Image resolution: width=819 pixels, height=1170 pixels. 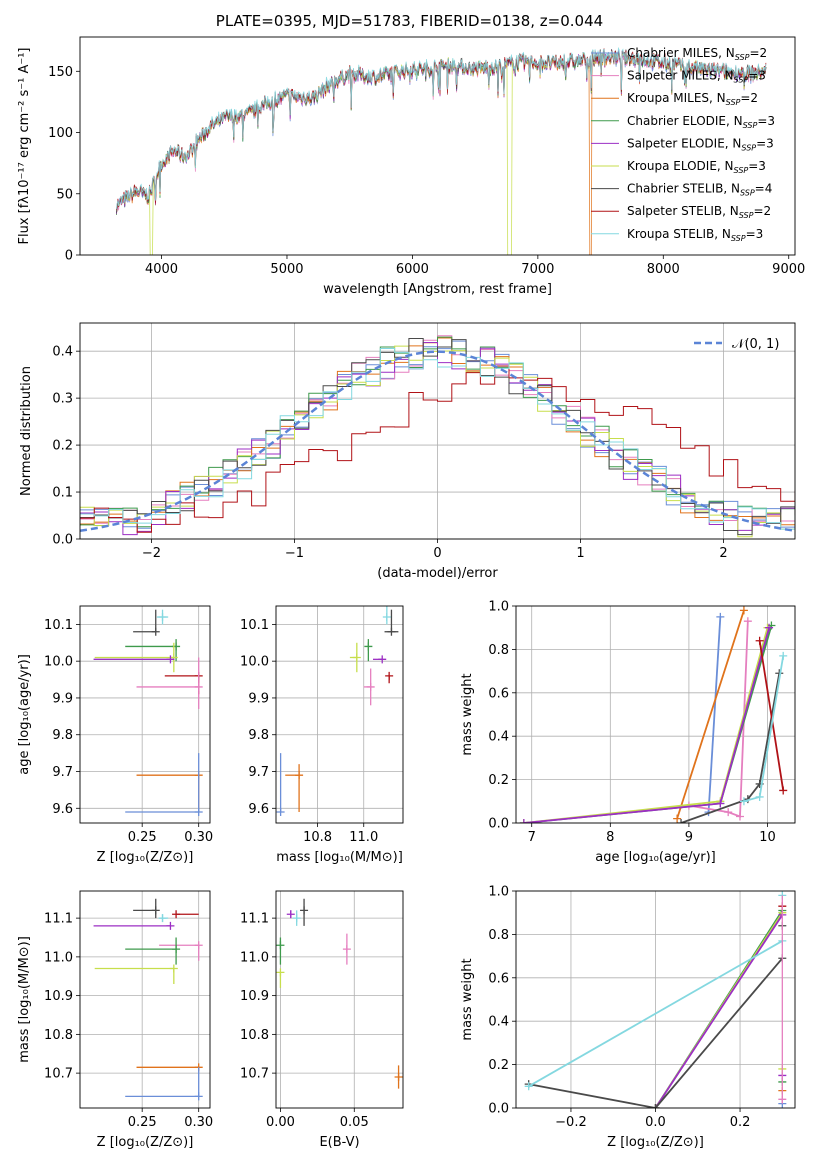 What do you see at coordinates (294, 553) in the screenshot?
I see `x-tick-label: −1` at bounding box center [294, 553].